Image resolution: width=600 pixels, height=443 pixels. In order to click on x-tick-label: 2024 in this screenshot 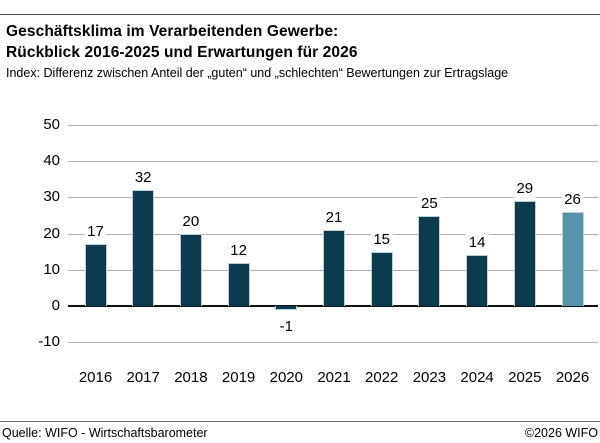, I will do `click(477, 377)`.